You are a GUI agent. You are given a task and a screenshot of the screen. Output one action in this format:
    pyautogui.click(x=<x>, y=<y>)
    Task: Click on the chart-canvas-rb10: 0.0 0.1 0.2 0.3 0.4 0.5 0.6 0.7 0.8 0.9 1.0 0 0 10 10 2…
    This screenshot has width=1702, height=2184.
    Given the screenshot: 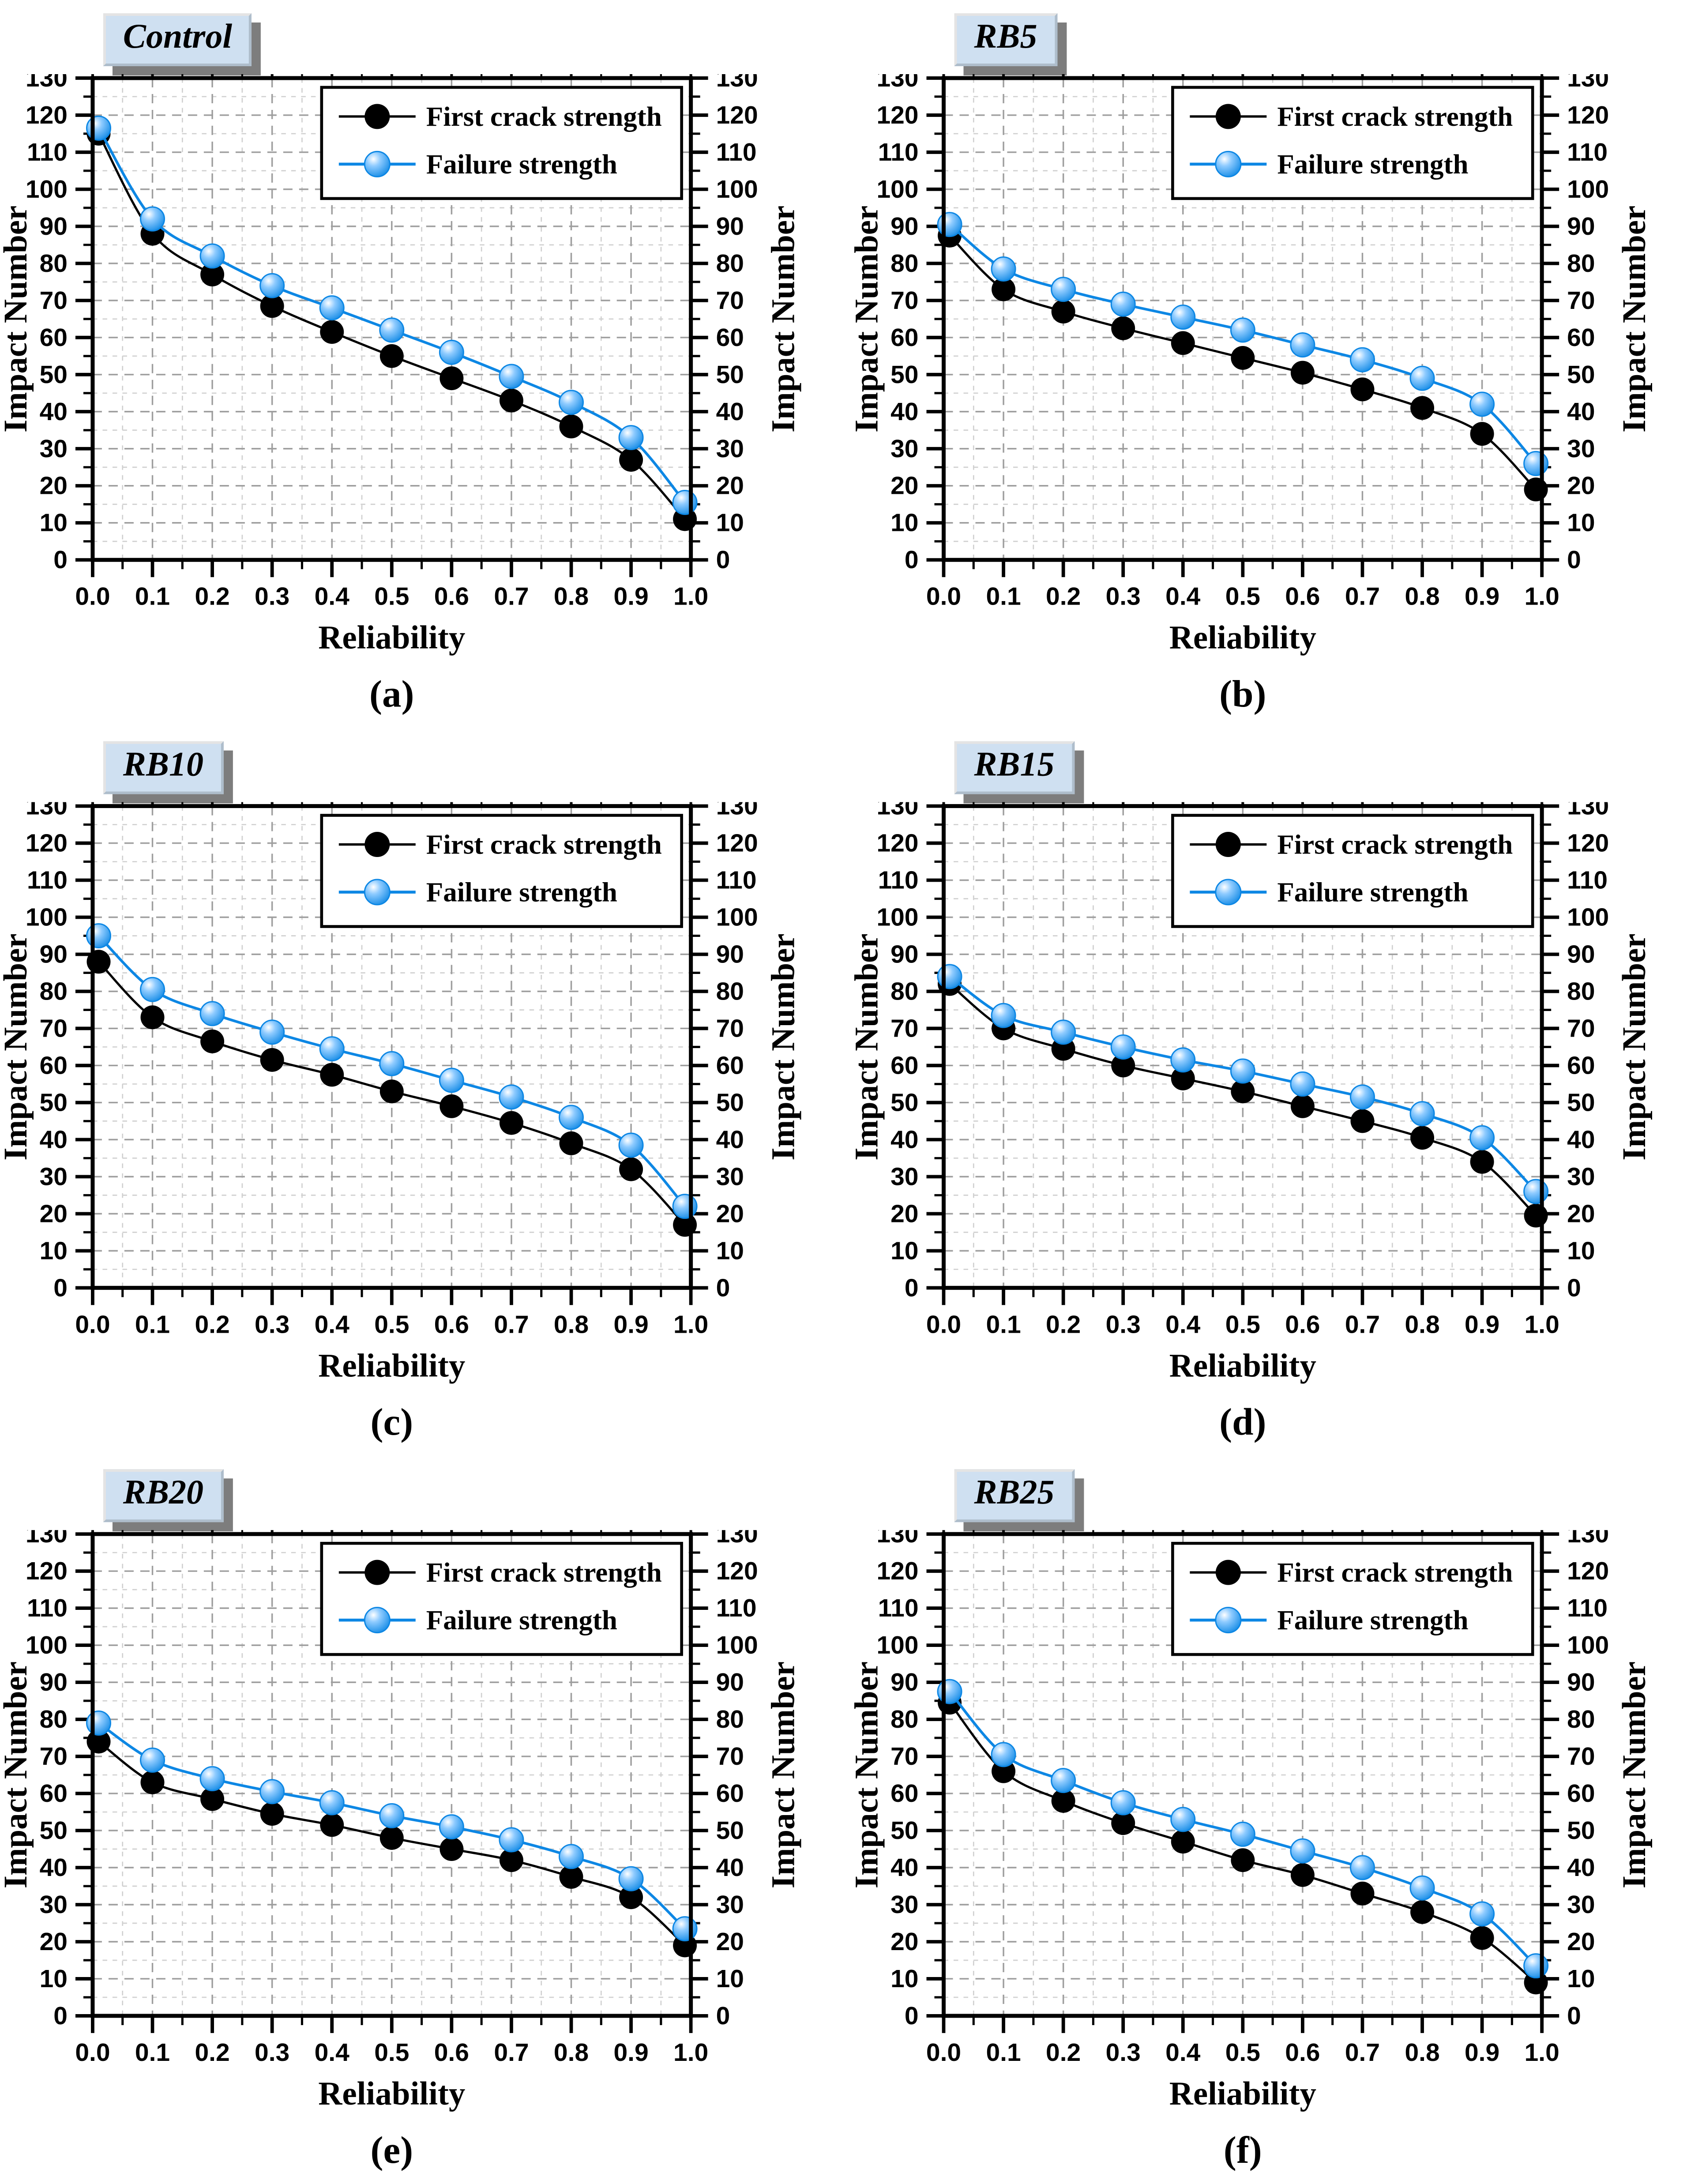 What is the action you would take?
    pyautogui.click(x=401, y=1092)
    